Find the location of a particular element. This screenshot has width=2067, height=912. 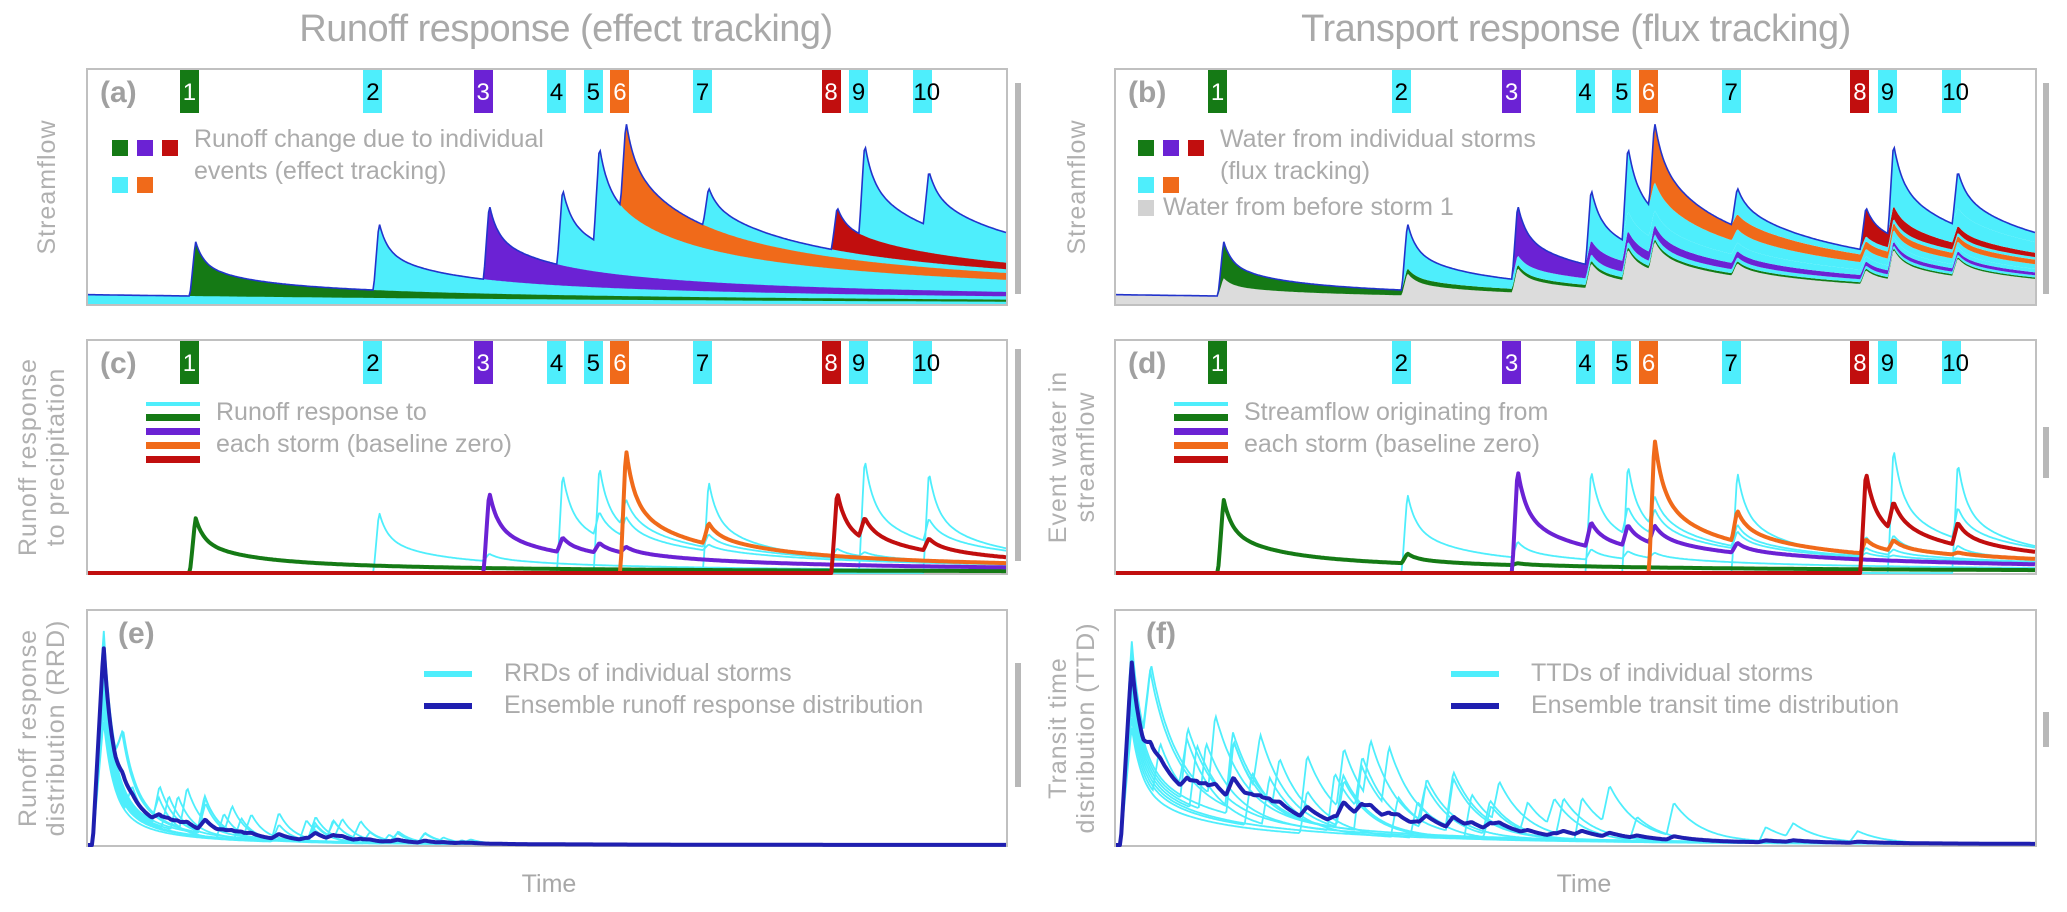

swatch-purple is located at coordinates (1171, 148).